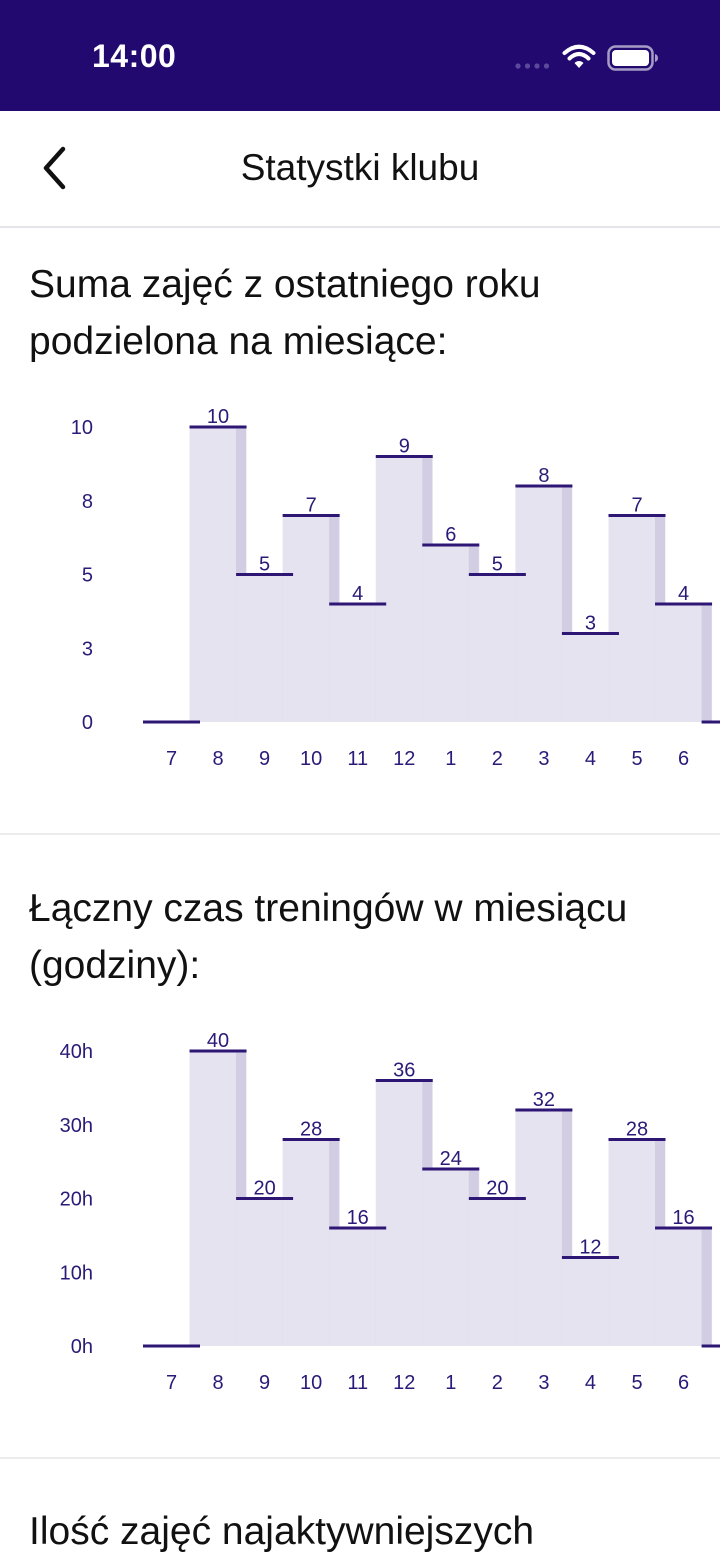 Image resolution: width=720 pixels, height=1565 pixels. What do you see at coordinates (543, 476) in the screenshot?
I see `data-label: 8` at bounding box center [543, 476].